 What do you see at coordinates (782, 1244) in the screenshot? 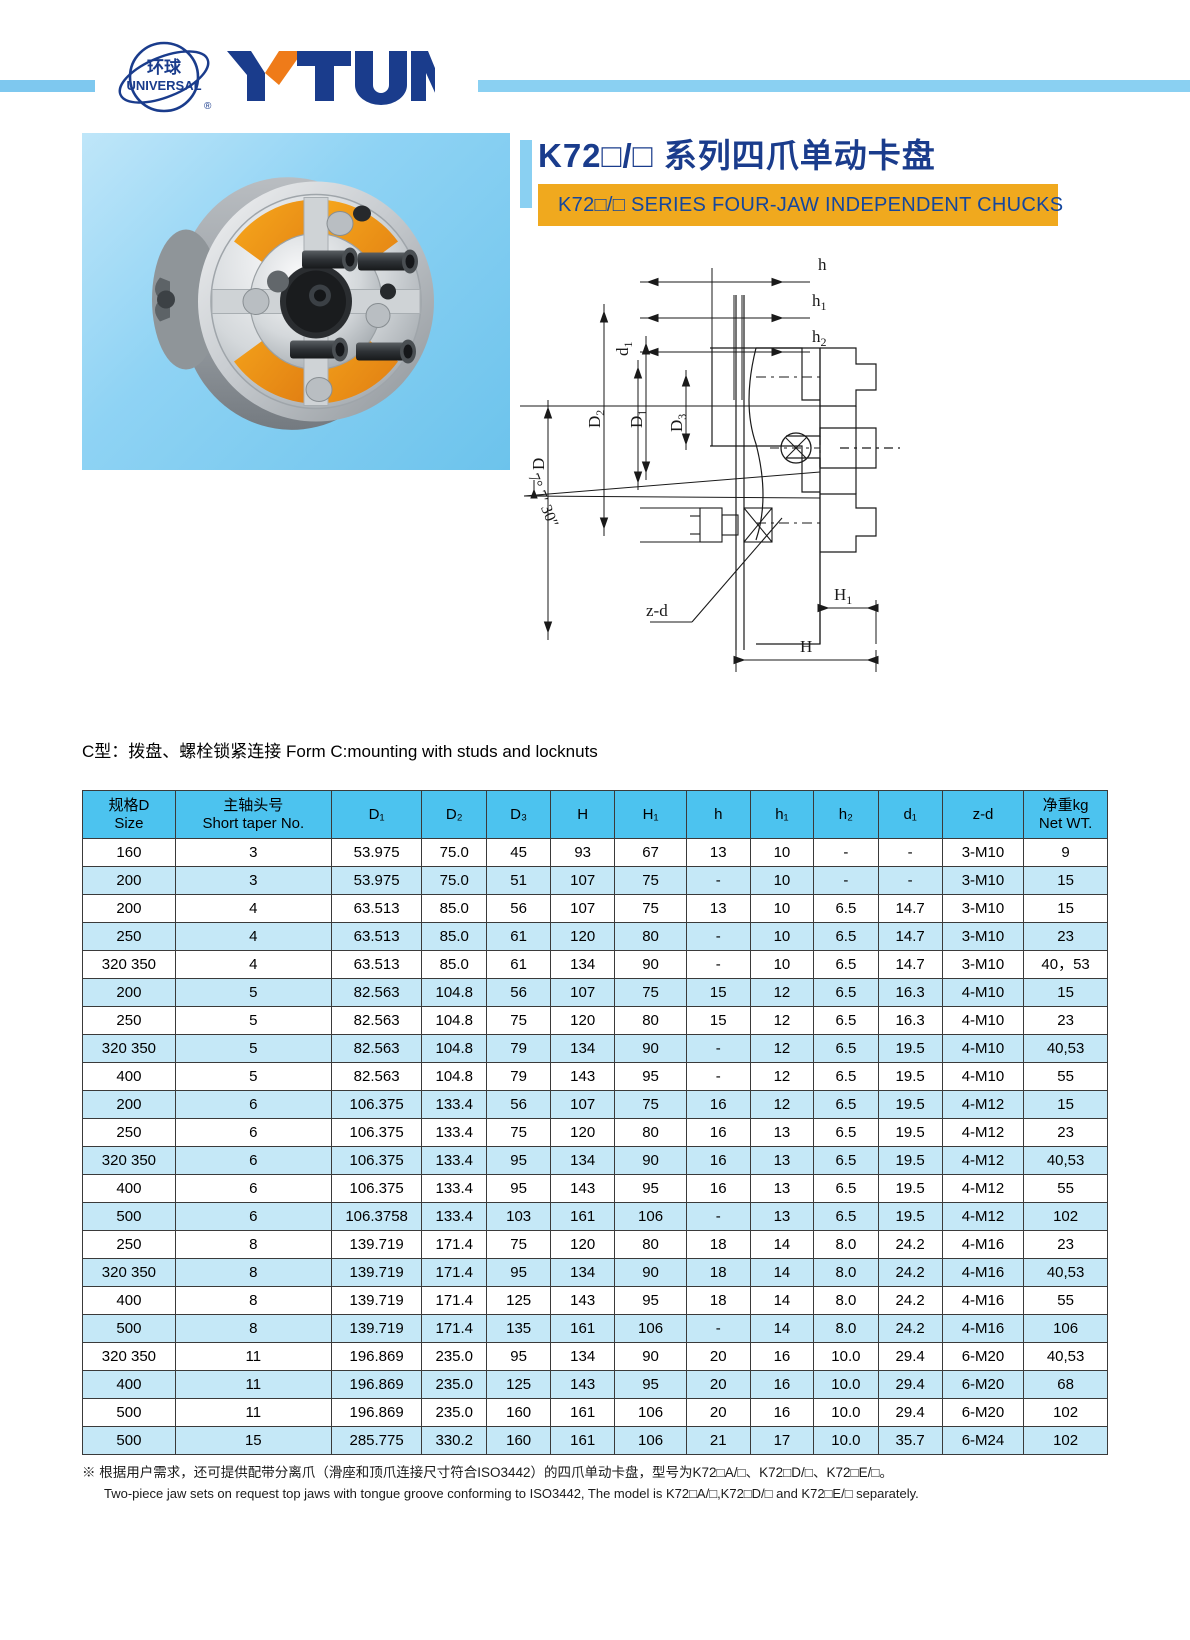
I see `table-cell: 14` at bounding box center [782, 1244].